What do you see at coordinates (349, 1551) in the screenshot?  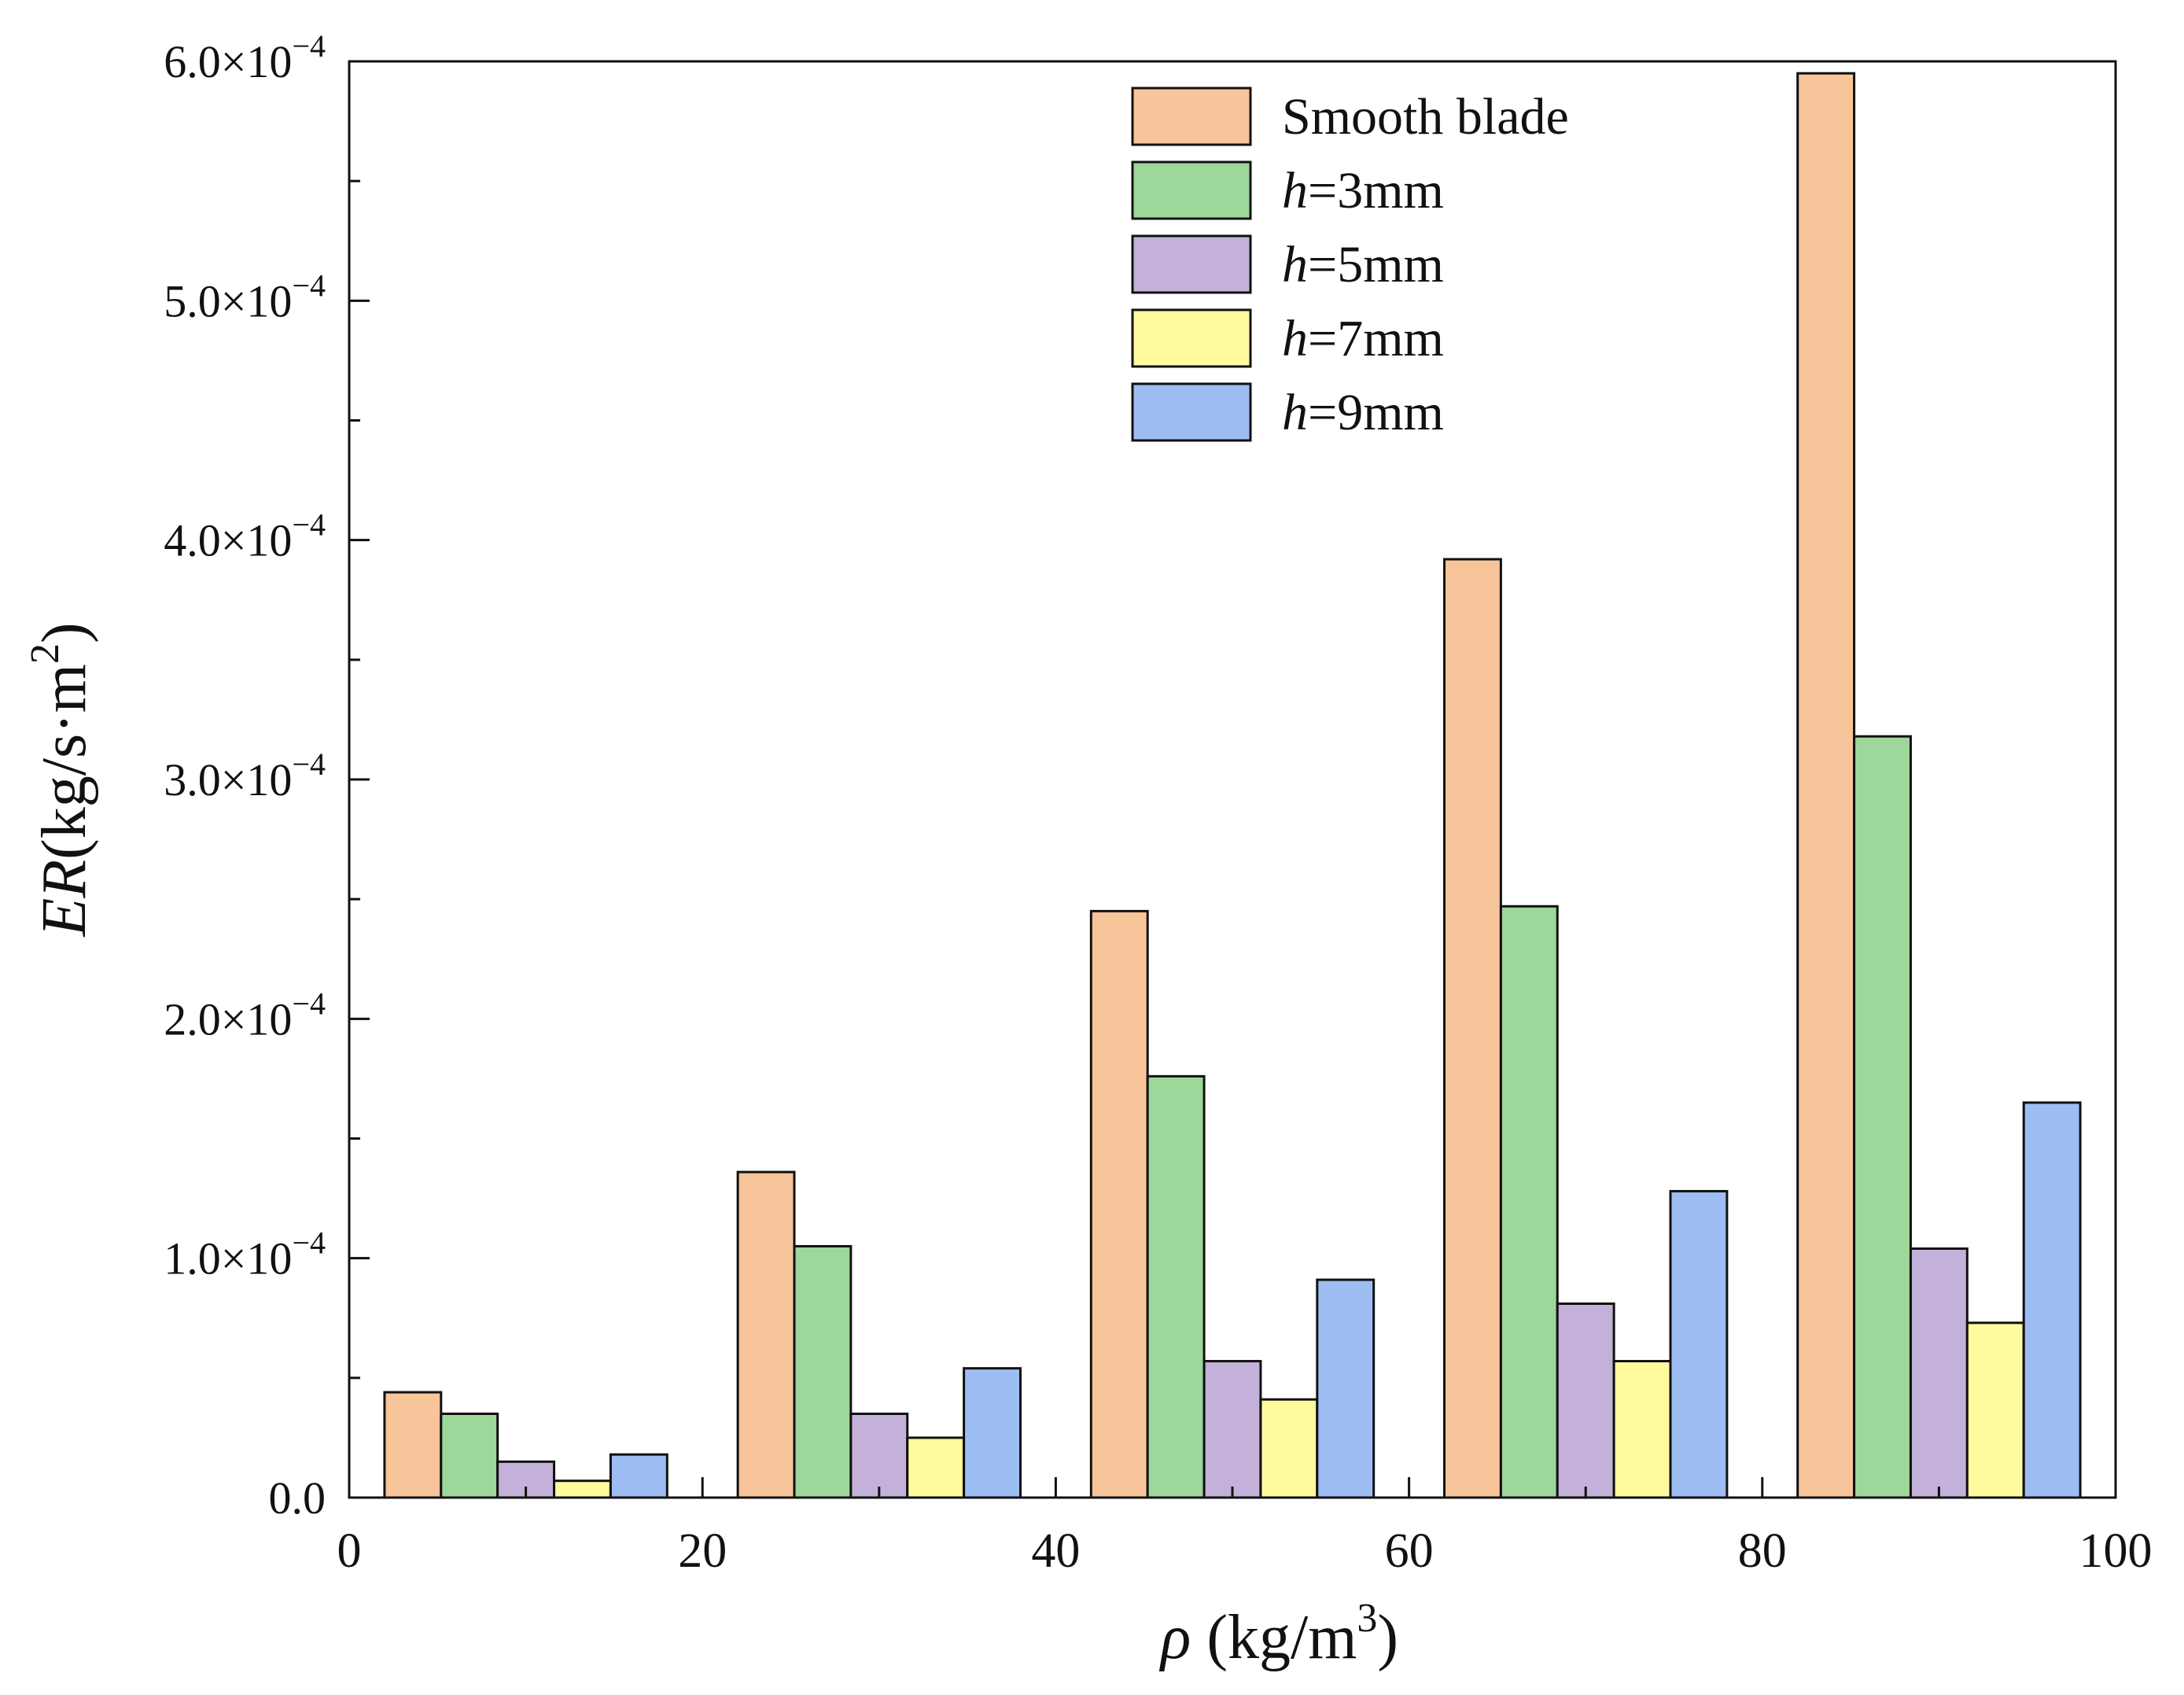 I see `x-tick-label: 0` at bounding box center [349, 1551].